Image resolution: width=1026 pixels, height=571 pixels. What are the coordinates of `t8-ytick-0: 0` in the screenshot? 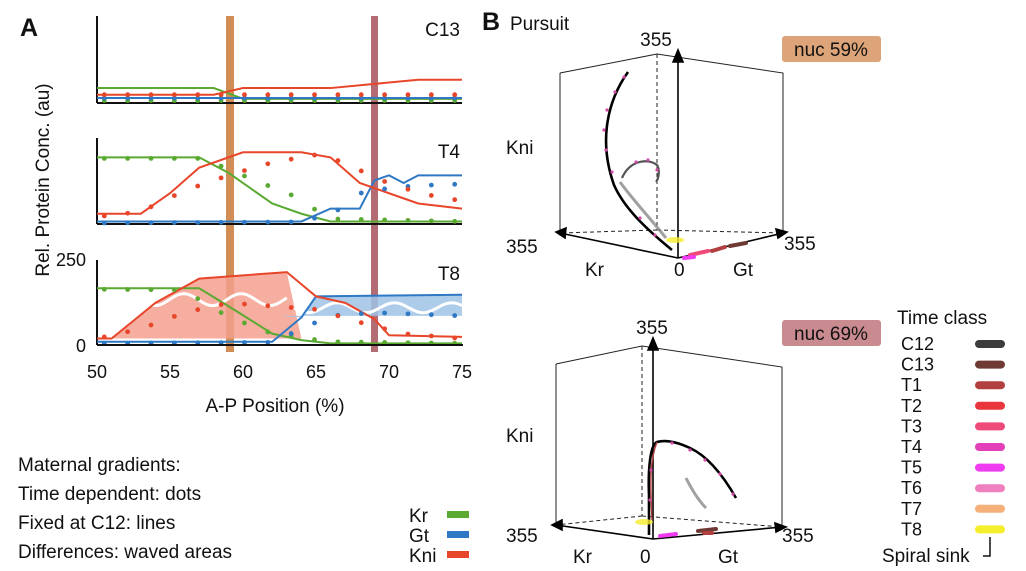 It's located at (81, 346).